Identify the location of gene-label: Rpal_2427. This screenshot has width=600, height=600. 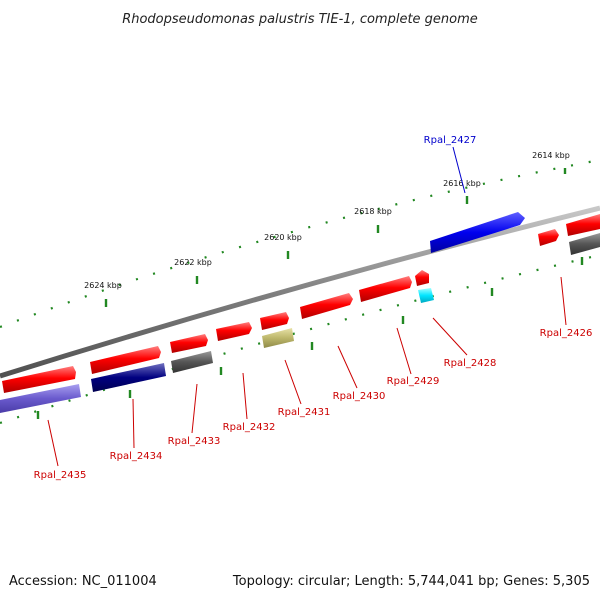
(450, 140).